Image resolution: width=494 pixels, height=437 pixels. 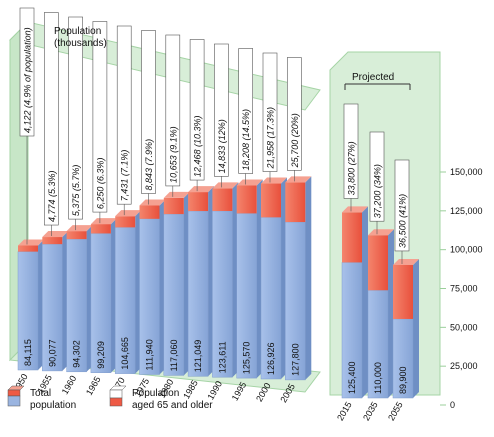 I want to click on aged-value-label: 5,375 (5.7%), so click(x=76, y=191).